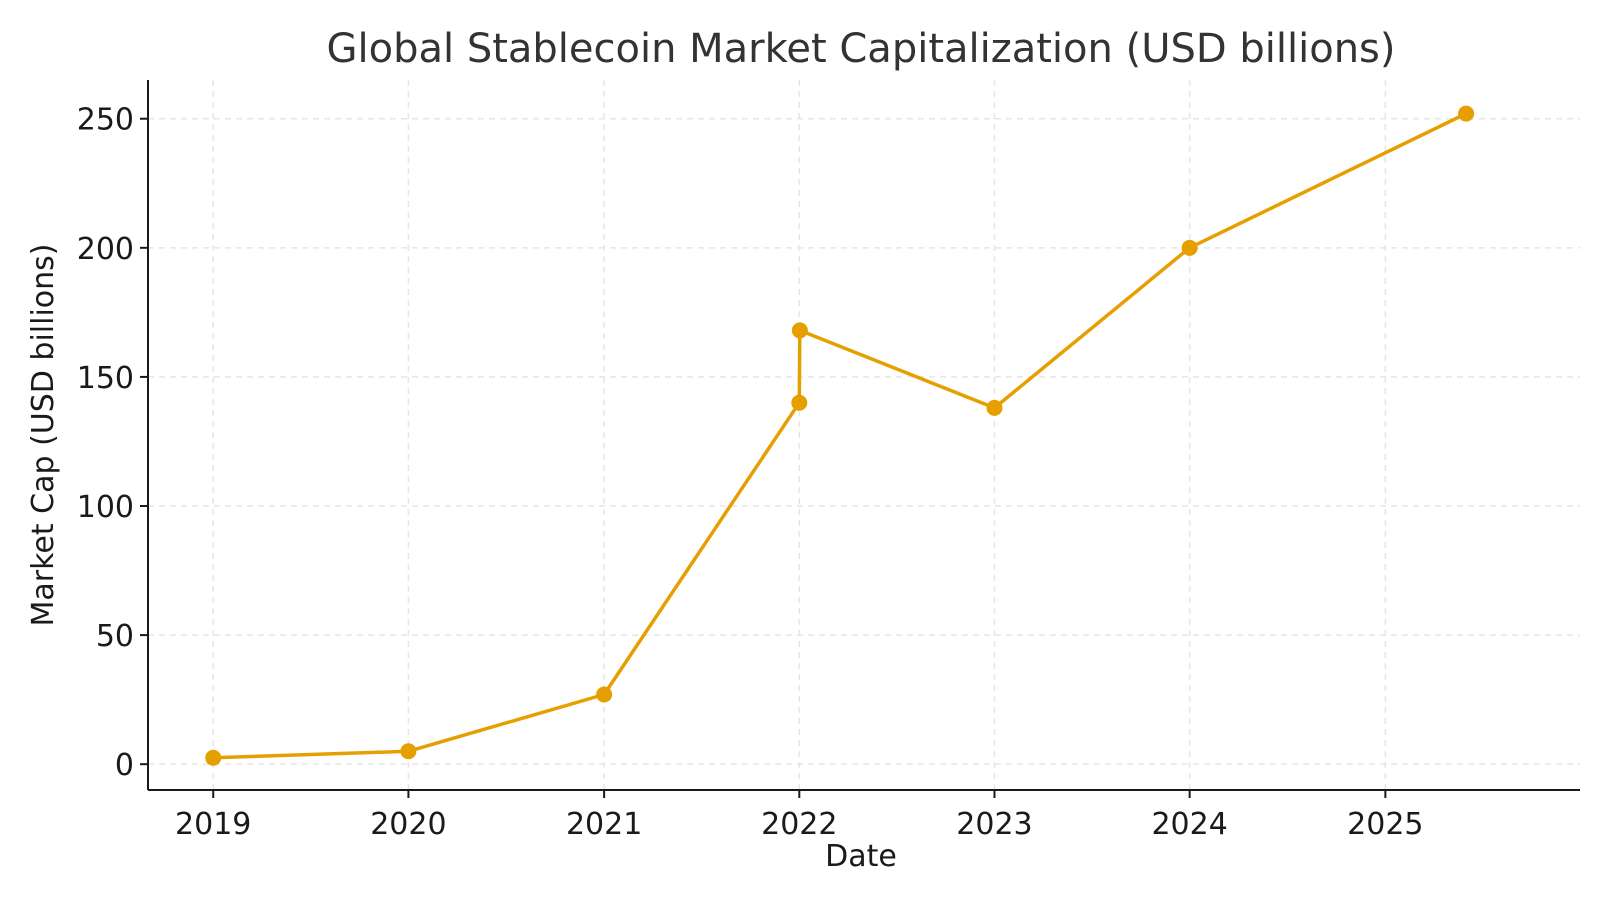  Describe the element at coordinates (994, 824) in the screenshot. I see `x-tick-label: 2023` at that location.